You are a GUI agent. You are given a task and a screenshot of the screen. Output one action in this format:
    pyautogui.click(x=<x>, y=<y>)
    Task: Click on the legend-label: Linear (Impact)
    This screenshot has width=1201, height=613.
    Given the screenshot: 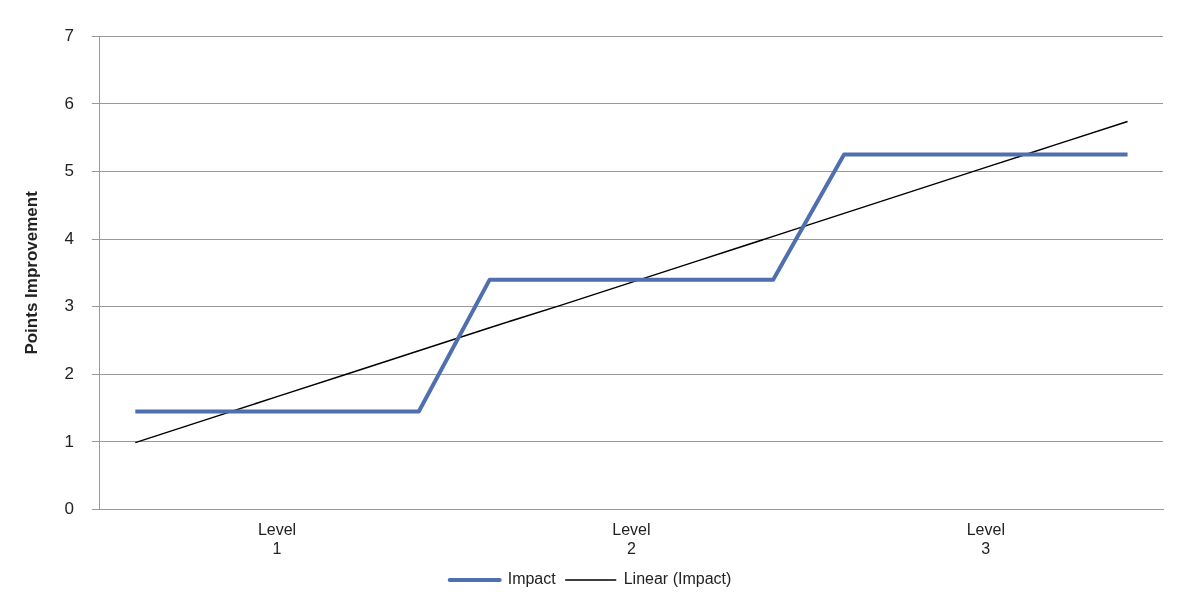 What is the action you would take?
    pyautogui.click(x=677, y=579)
    